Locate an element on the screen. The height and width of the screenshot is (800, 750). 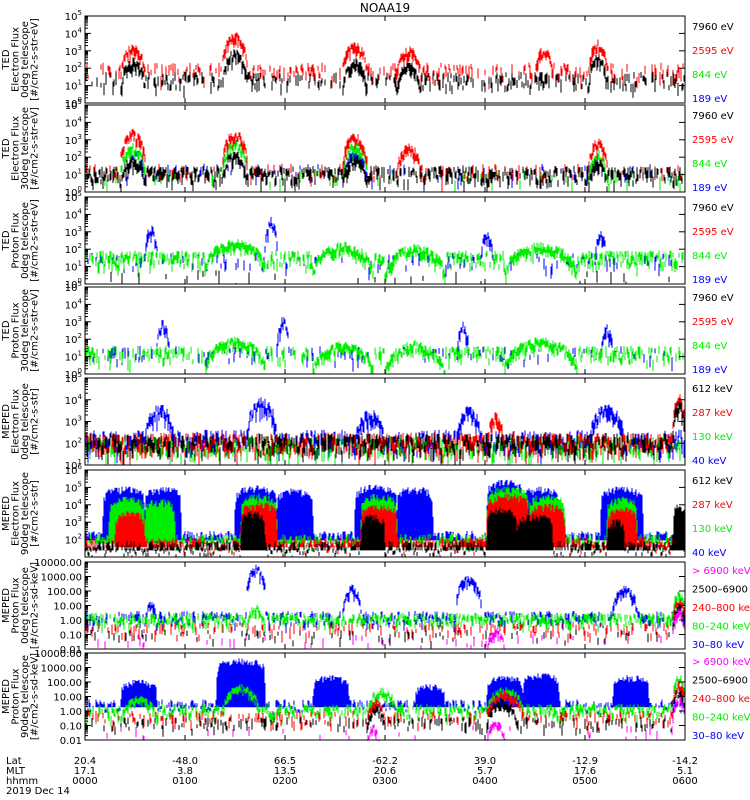
y-axis-label-line: [#/cm2-s-str-eV] is located at coordinates (35, 330).